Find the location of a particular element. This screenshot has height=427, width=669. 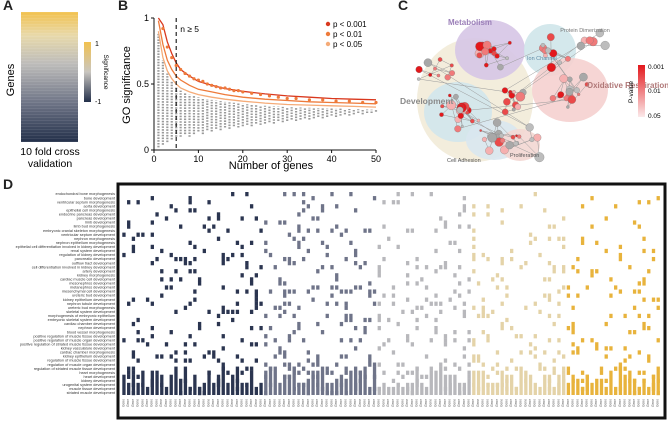

panel-d-row-label: metanephros development is located at coordinates (93, 288).